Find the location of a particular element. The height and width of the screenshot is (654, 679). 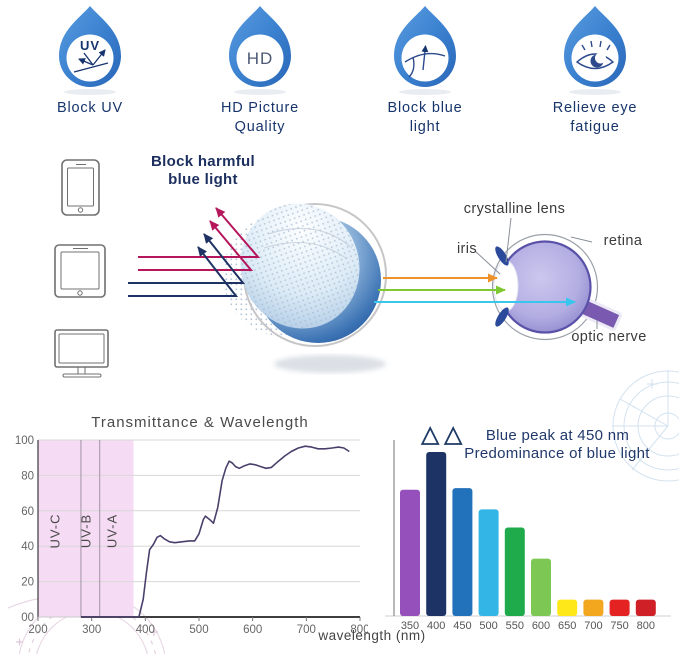

annotation-blue-peak: Blue peak at 450 nm is located at coordinates (557, 435).